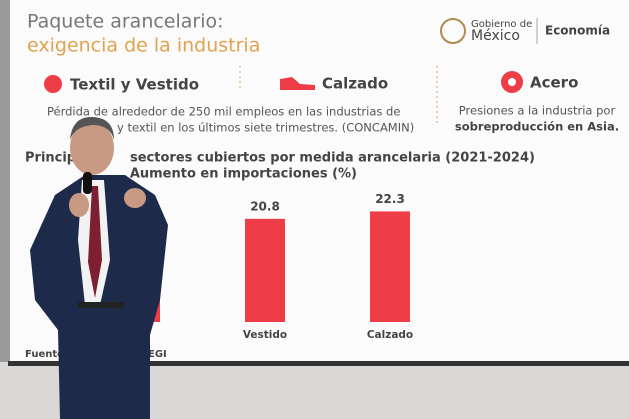  I want to click on ministry: Economía, so click(577, 31).